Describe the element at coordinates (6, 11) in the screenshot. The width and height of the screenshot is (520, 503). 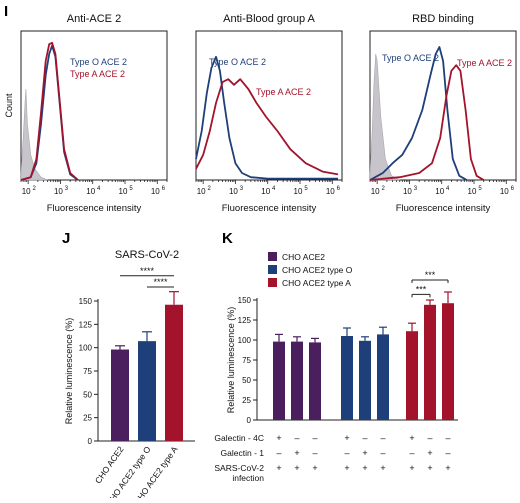
I see `panel-label-i: I` at that location.